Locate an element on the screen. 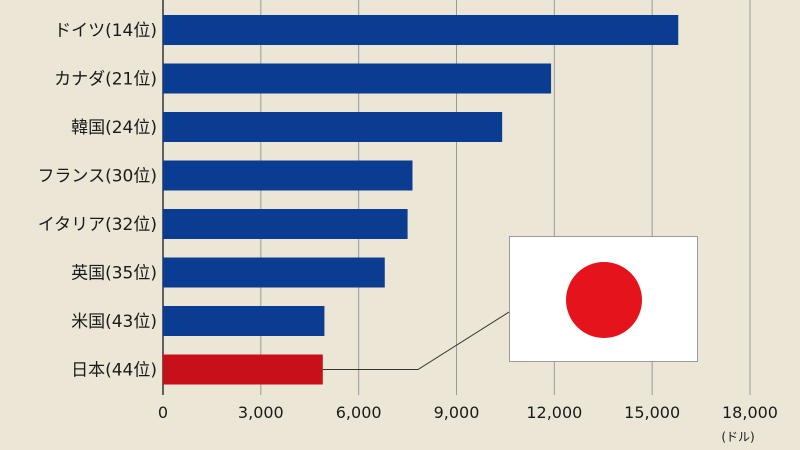 This screenshot has height=450, width=800. category-label: イタリア(32位) is located at coordinates (97, 225).